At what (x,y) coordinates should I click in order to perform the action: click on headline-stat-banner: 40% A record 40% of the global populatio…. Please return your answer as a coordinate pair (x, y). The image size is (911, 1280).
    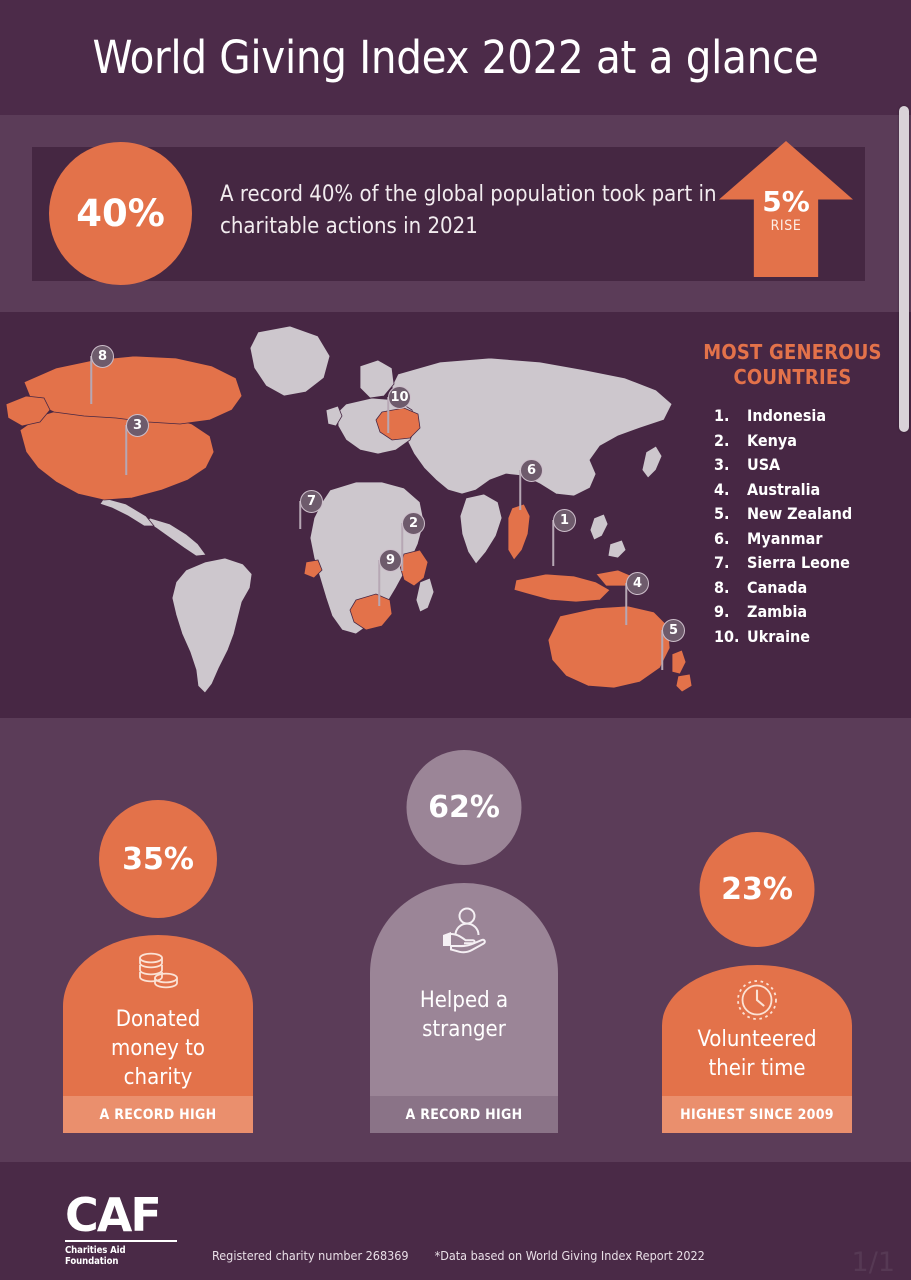
    Looking at the image, I should click on (448, 213).